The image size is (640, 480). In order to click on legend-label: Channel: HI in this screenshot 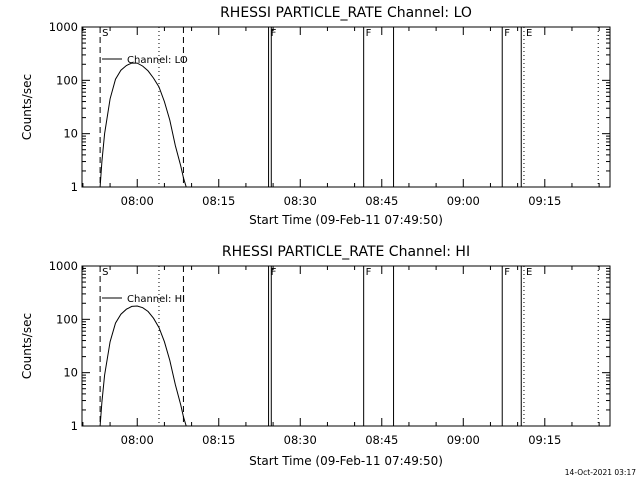, I will do `click(156, 299)`.